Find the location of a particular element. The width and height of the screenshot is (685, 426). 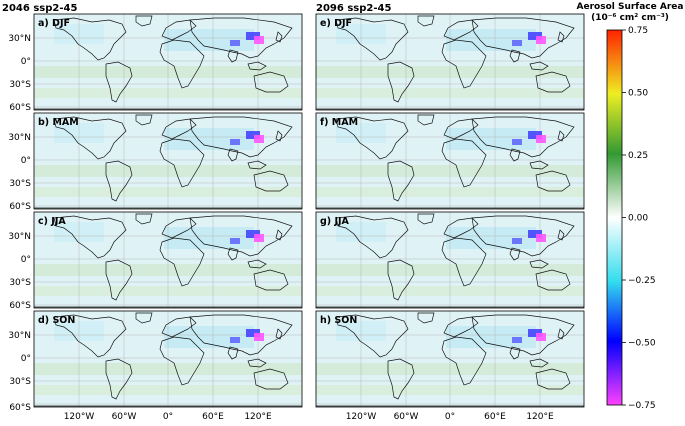

panel-label-d: d) SON is located at coordinates (56, 320).